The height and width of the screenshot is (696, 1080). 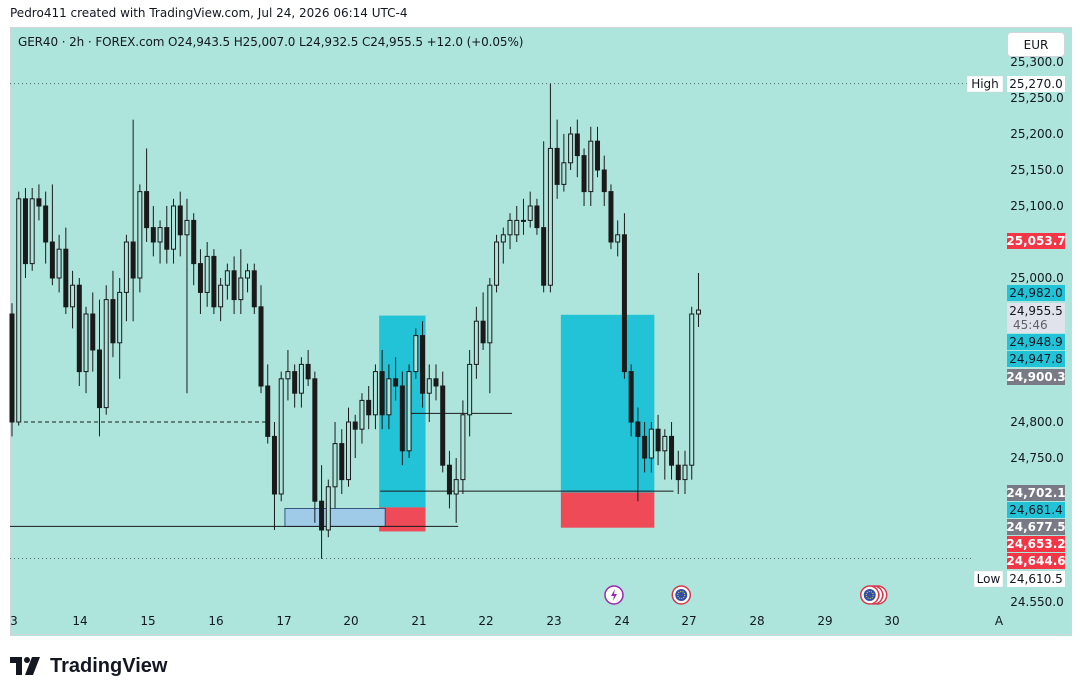 I want to click on eu-flag-icon, so click(x=681, y=595).